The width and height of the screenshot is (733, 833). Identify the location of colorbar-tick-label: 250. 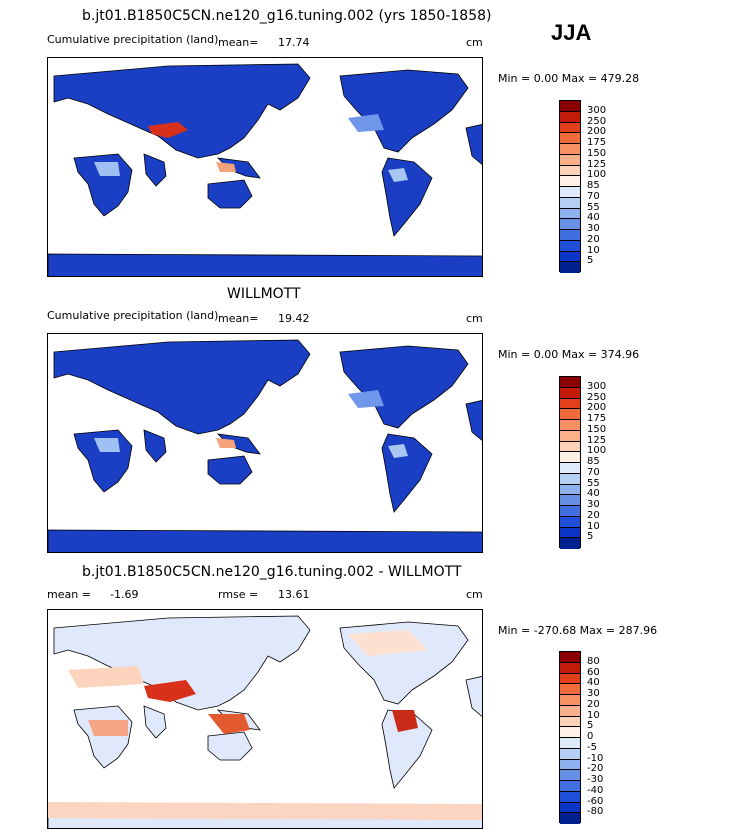
(597, 397).